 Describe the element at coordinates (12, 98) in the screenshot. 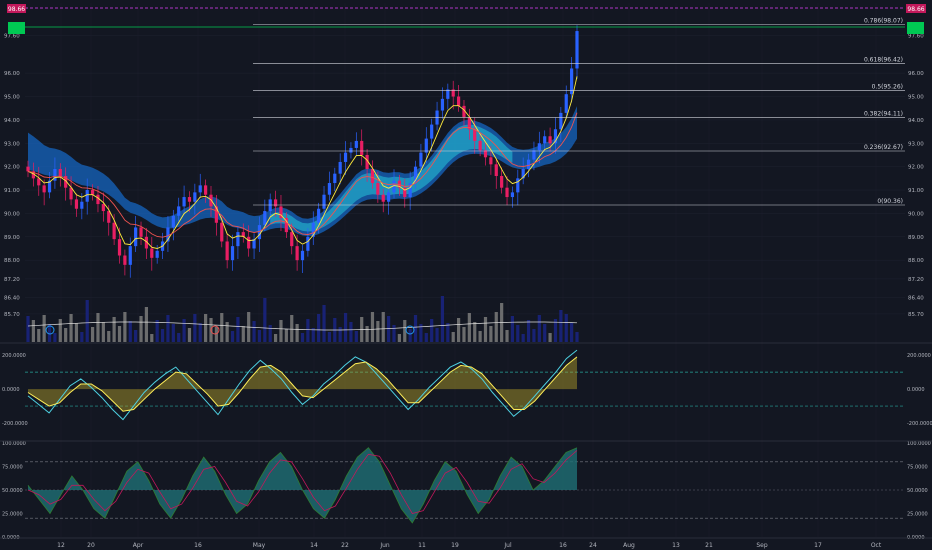

I see `price-tick-left: 95.00` at that location.